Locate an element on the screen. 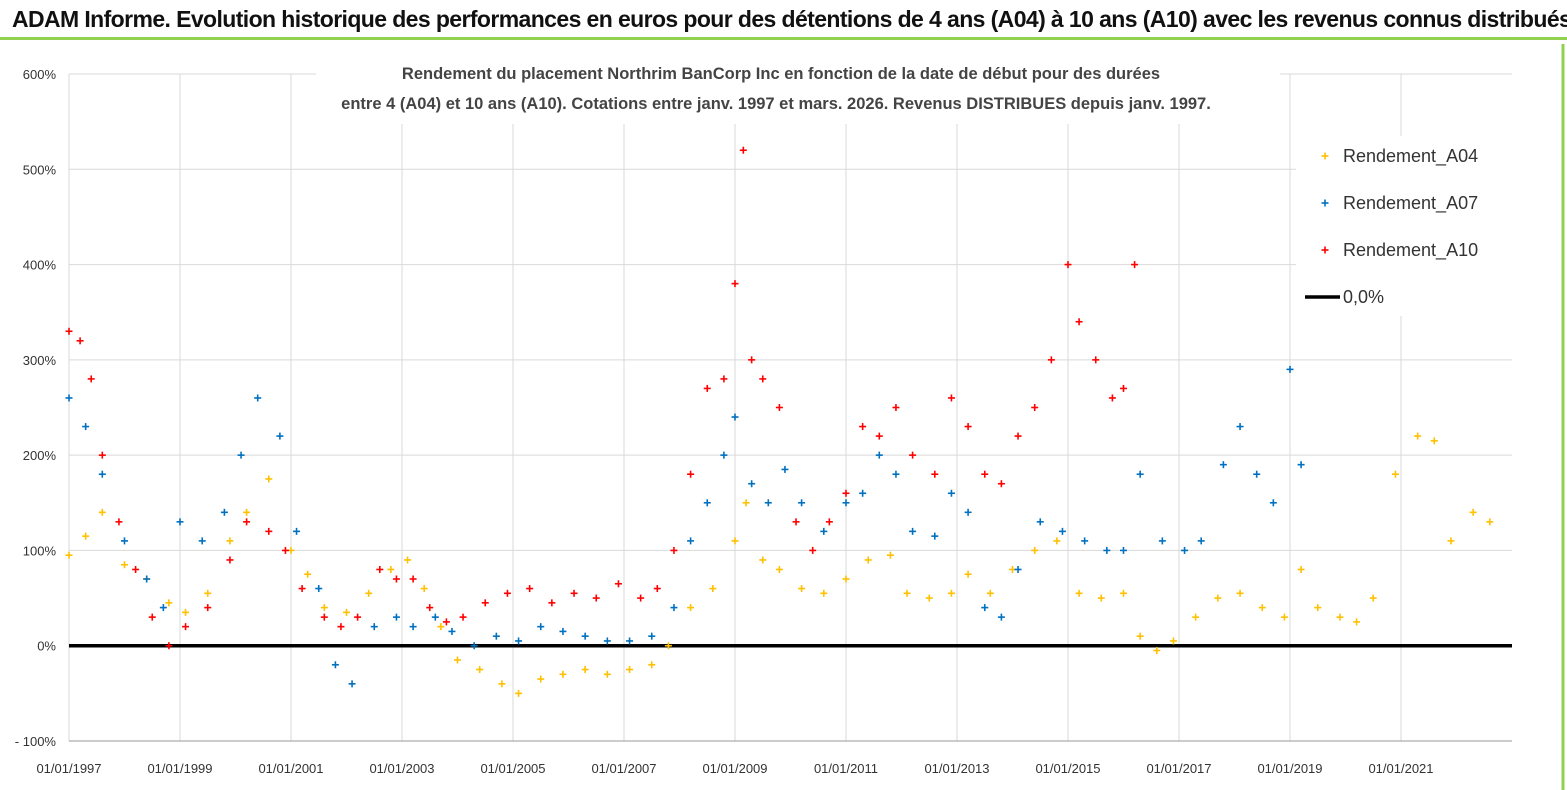  y-tick-label: 300% is located at coordinates (40, 360).